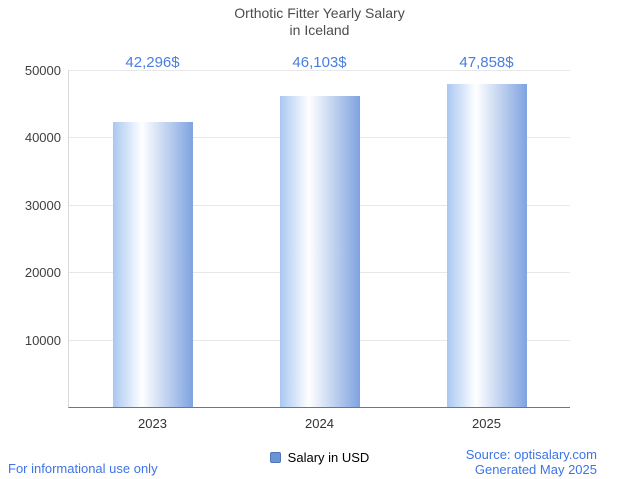 The image size is (639, 479). I want to click on chart-title: Orthotic Fitter Yearly Salary in Iceland, so click(319, 22).